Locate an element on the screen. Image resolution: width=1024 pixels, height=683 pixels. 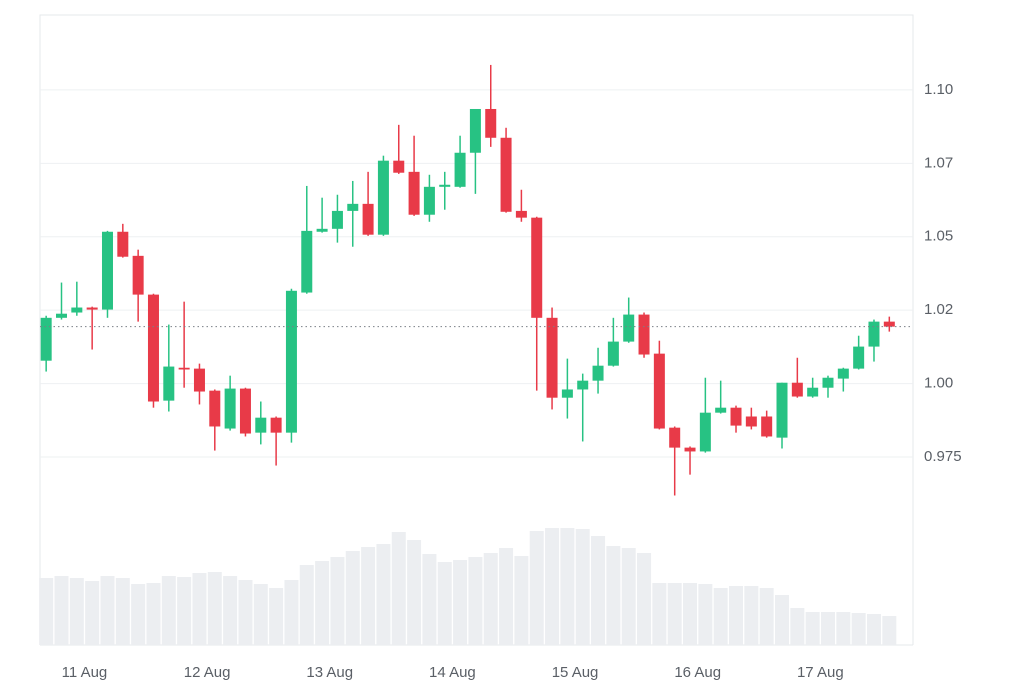
y-tick-label: 0.975 is located at coordinates (943, 456).